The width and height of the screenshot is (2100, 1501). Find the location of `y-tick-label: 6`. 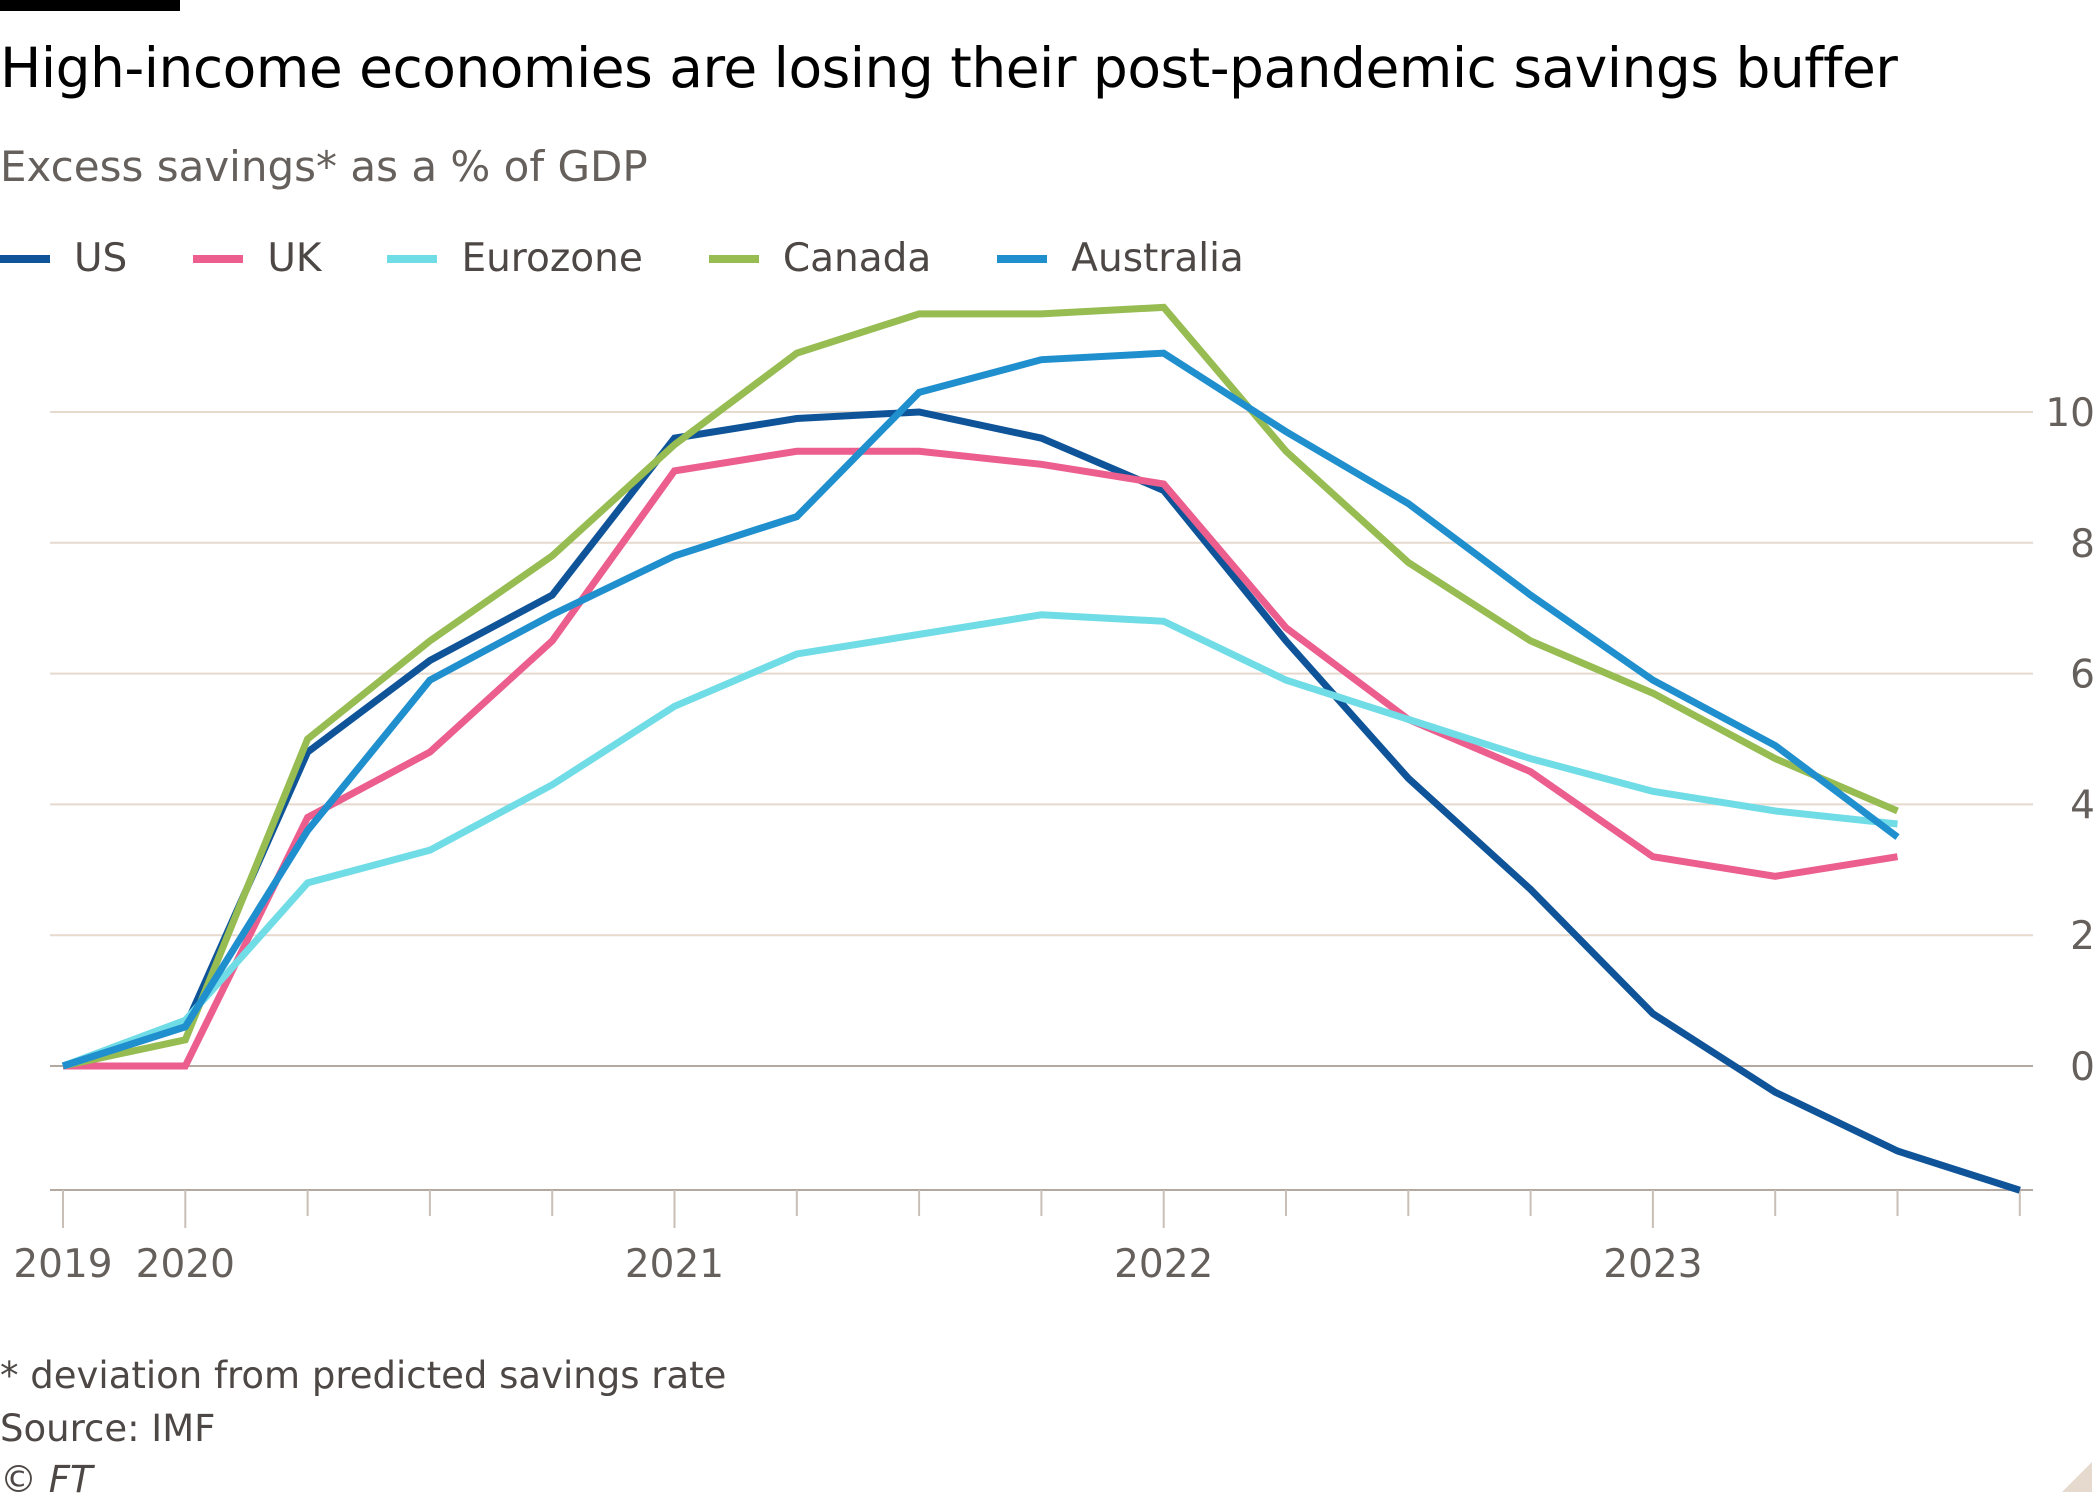

y-tick-label: 6 is located at coordinates (2082, 675).